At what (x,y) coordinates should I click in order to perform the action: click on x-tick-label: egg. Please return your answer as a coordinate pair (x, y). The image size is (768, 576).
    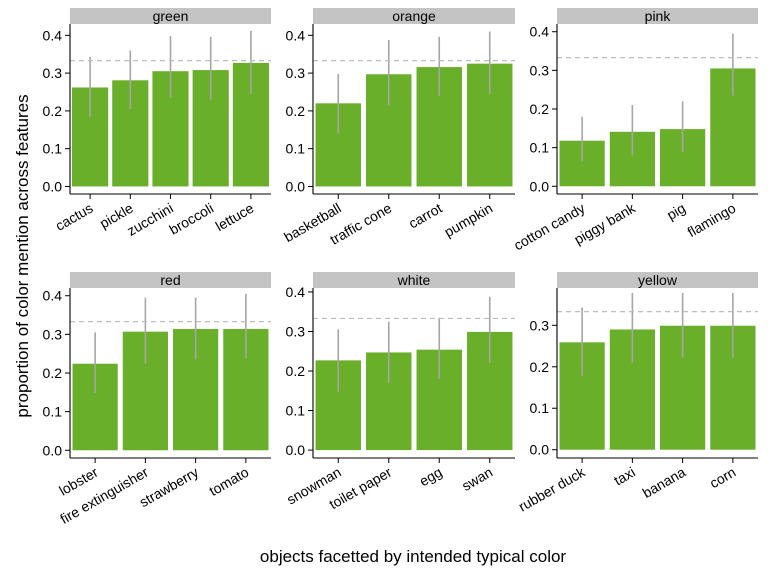
    Looking at the image, I should click on (431, 477).